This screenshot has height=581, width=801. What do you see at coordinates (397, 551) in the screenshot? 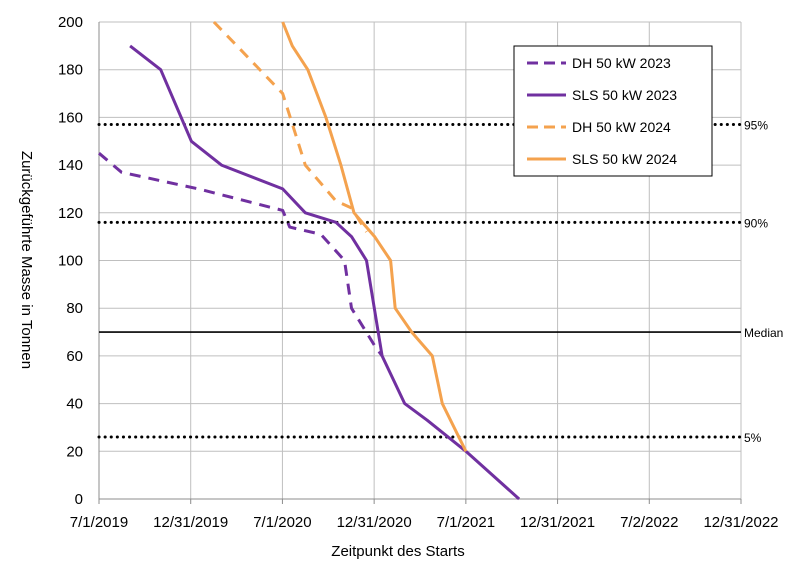
I see `x-axis-title: Zeitpunkt des Starts` at bounding box center [397, 551].